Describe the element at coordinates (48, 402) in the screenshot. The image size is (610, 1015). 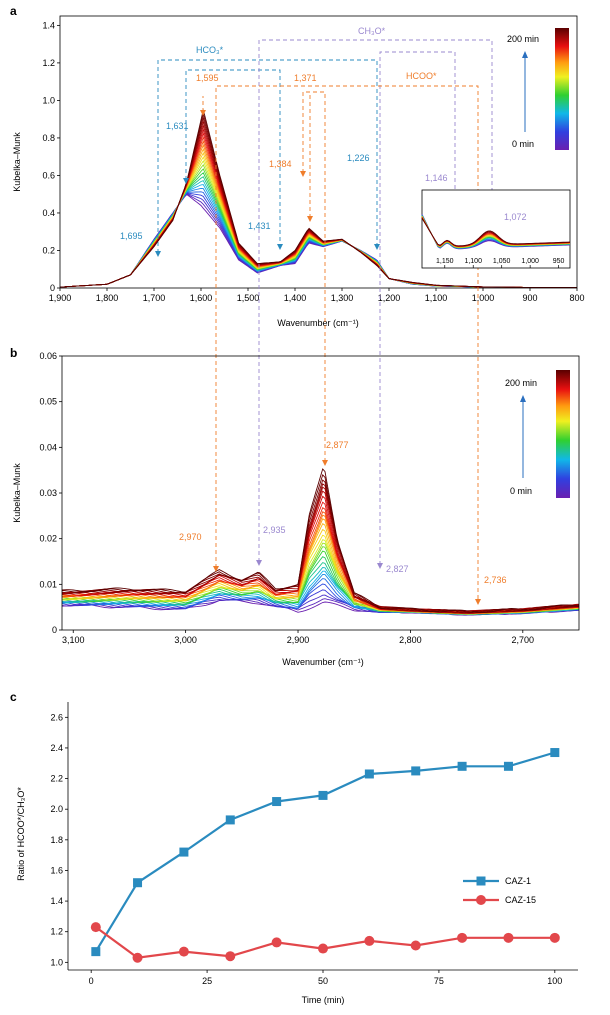
I see `ytick-b-label: 0.05` at that location.